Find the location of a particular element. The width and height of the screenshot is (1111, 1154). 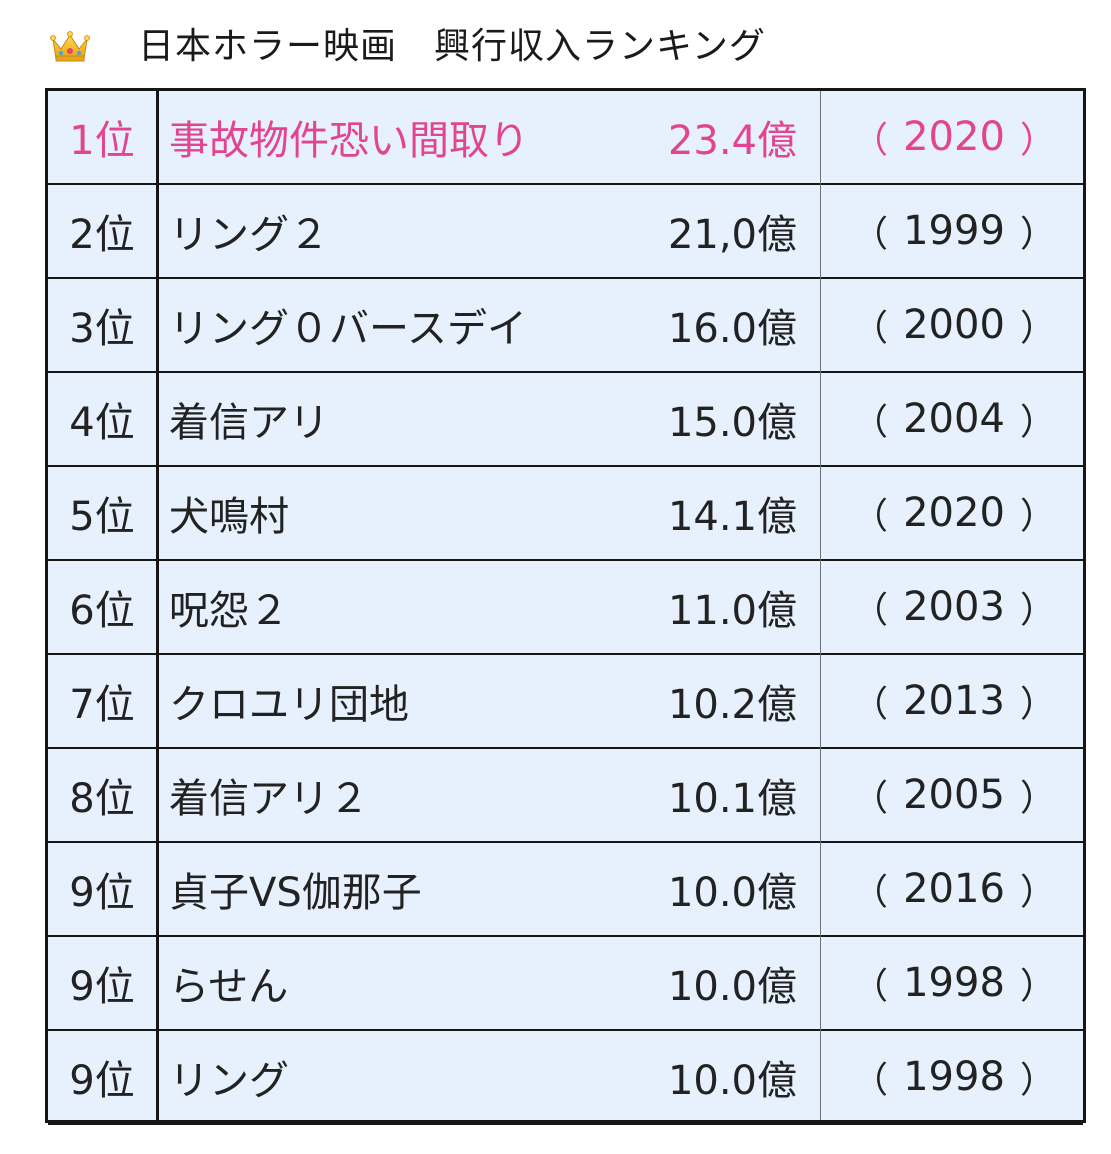

year-value: 1999 is located at coordinates (954, 231).